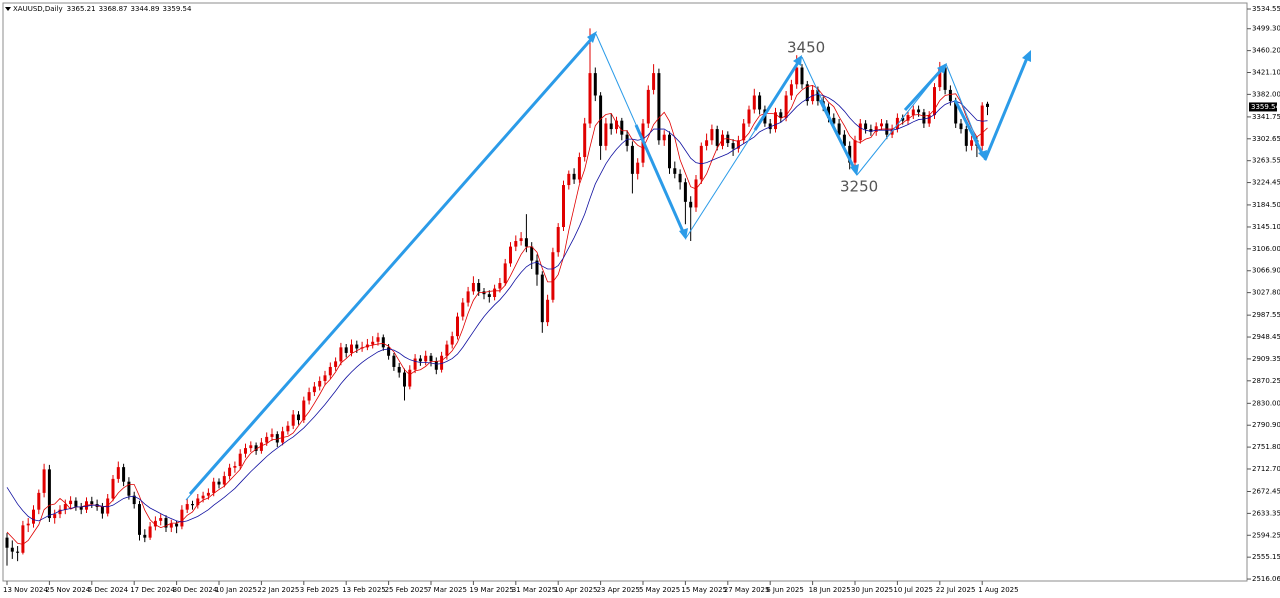 Image resolution: width=1280 pixels, height=598 pixels. Describe the element at coordinates (1266, 535) in the screenshot. I see `y-tick-label: 2594.25` at that location.